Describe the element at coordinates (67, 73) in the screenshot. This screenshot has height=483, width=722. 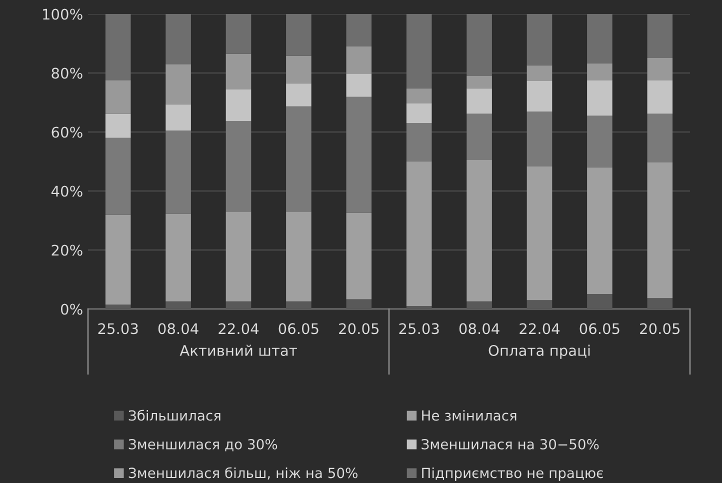
I see `y-tick-label: 80%` at that location.